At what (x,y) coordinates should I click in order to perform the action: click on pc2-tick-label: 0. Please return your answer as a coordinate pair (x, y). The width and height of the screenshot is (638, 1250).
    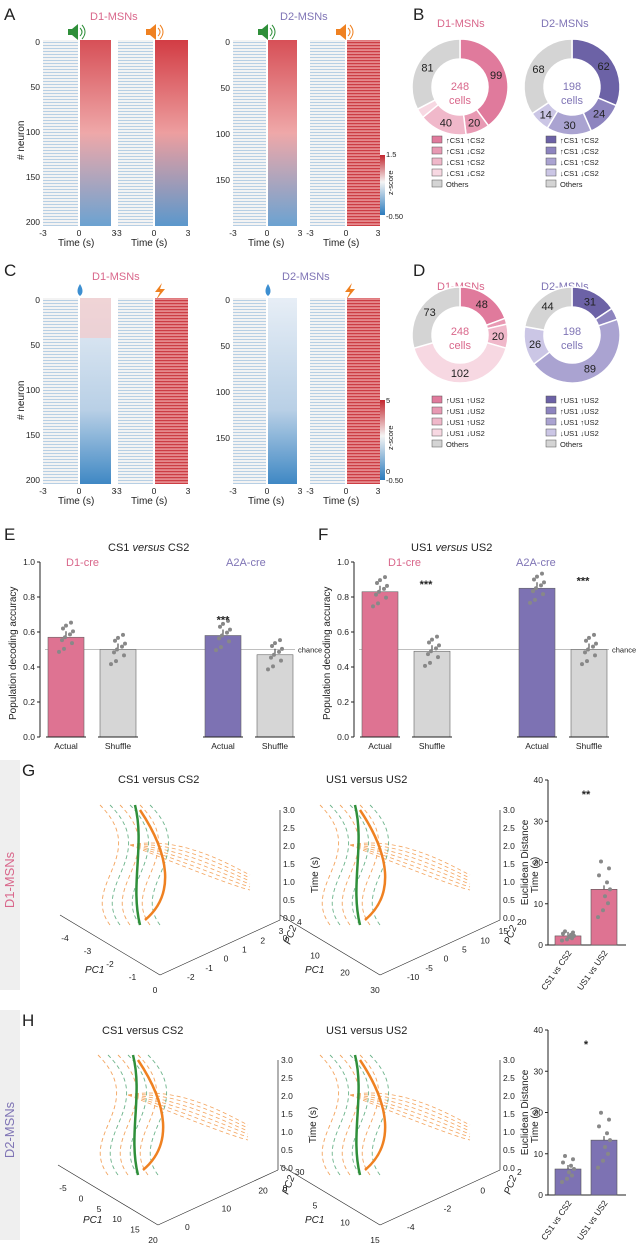
    Looking at the image, I should click on (482, 1190).